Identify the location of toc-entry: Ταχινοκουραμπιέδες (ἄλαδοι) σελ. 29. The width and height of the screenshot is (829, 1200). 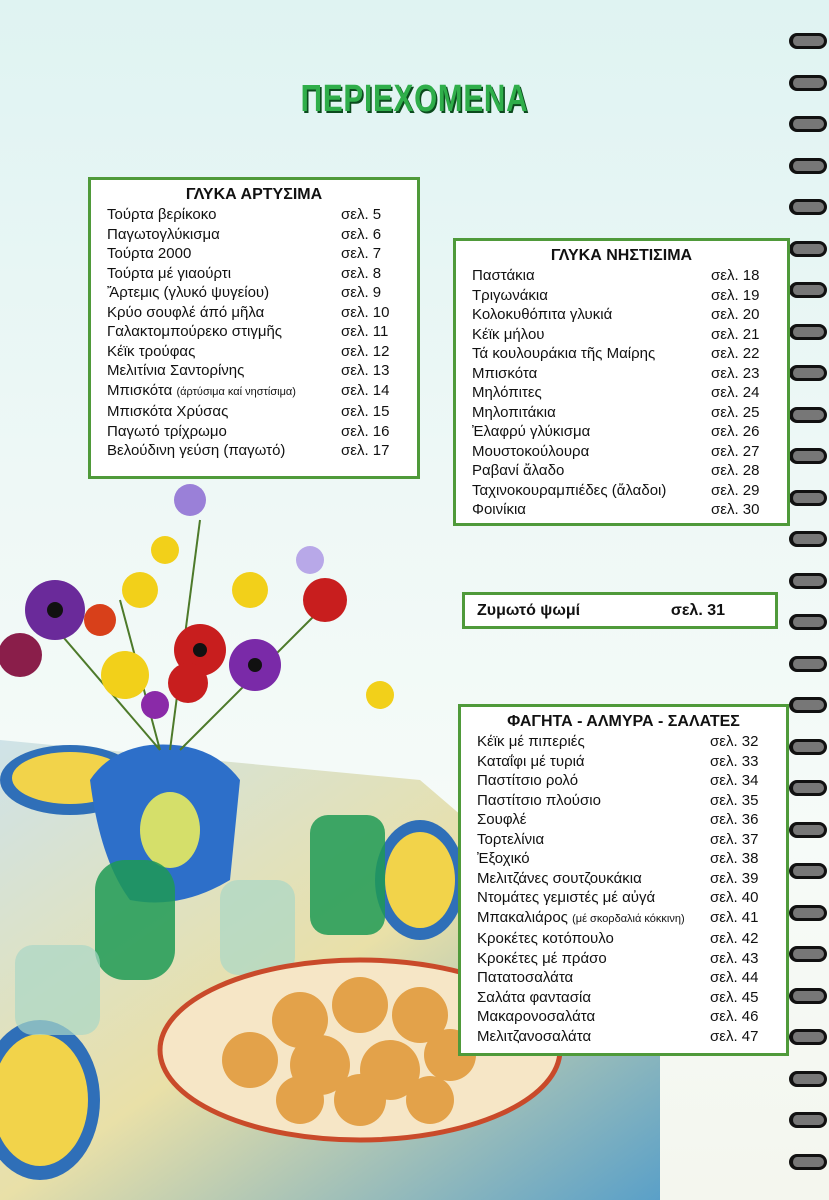
(621, 491).